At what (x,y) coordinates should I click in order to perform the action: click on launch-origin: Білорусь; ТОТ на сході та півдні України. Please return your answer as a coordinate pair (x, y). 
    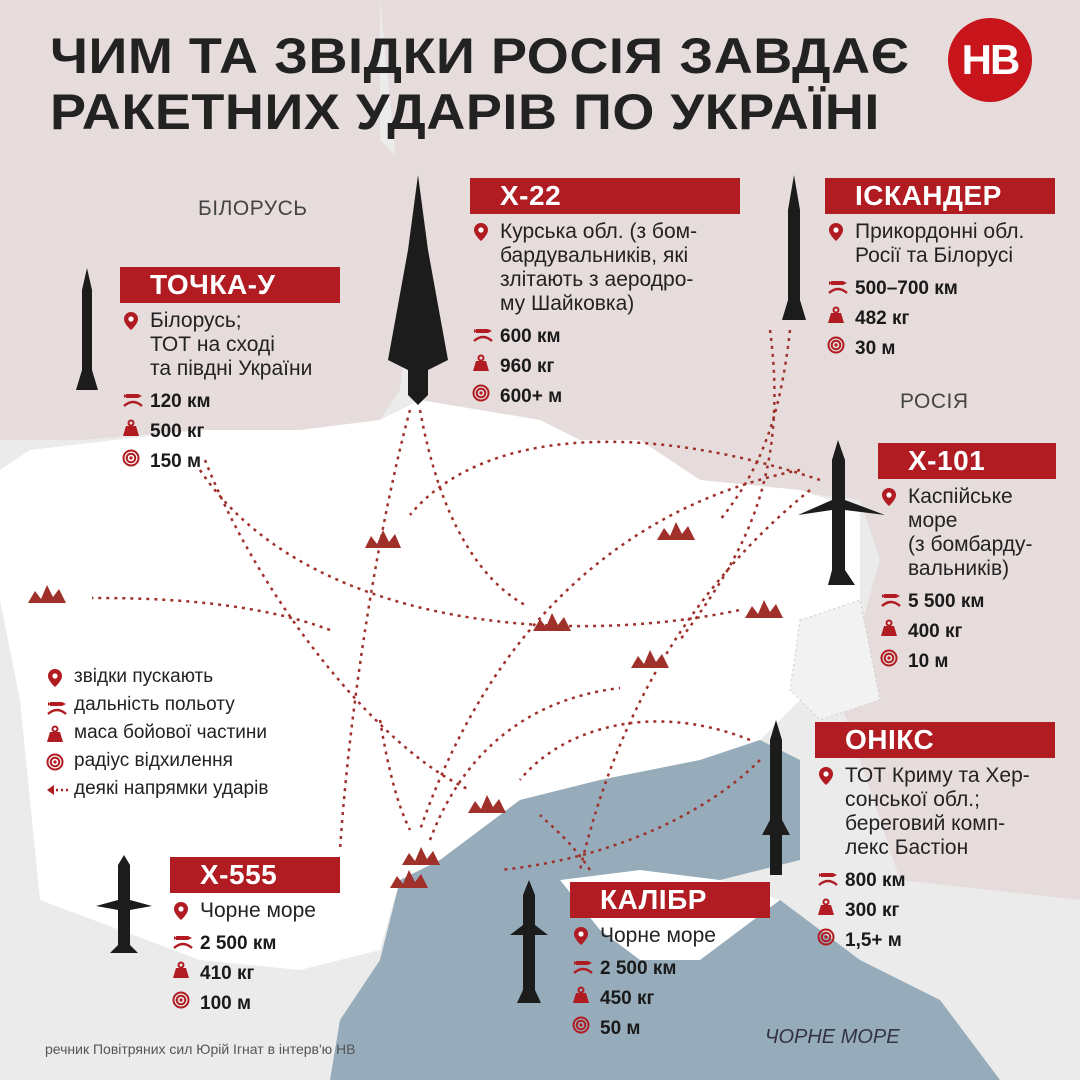
    Looking at the image, I should click on (231, 345).